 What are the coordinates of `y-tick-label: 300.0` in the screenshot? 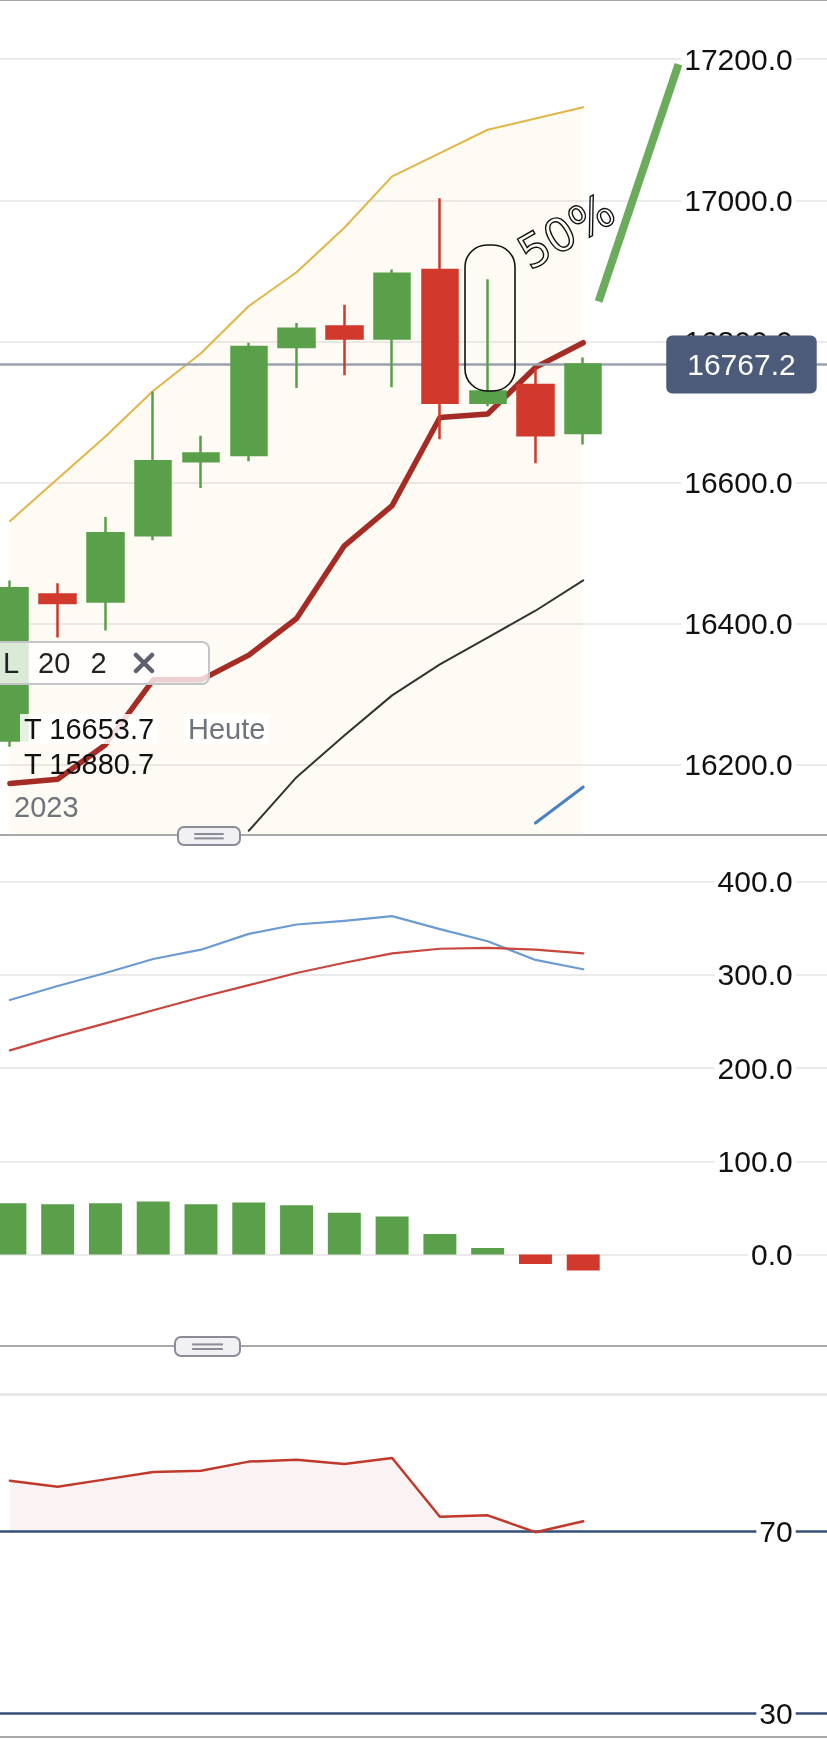 It's located at (755, 975).